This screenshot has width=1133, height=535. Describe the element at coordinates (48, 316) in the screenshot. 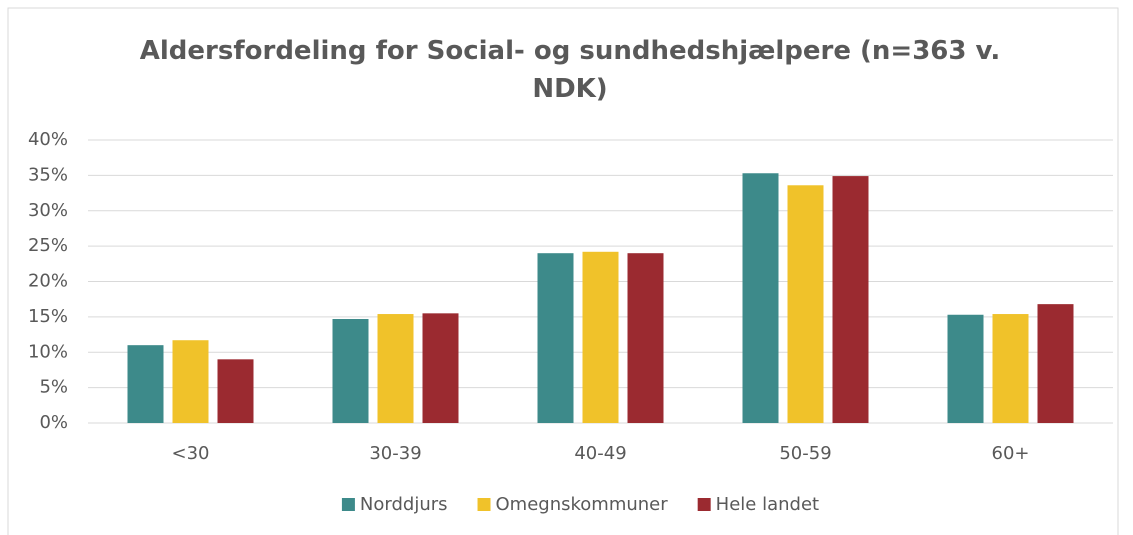

I see `y-tick-label: 15%` at that location.